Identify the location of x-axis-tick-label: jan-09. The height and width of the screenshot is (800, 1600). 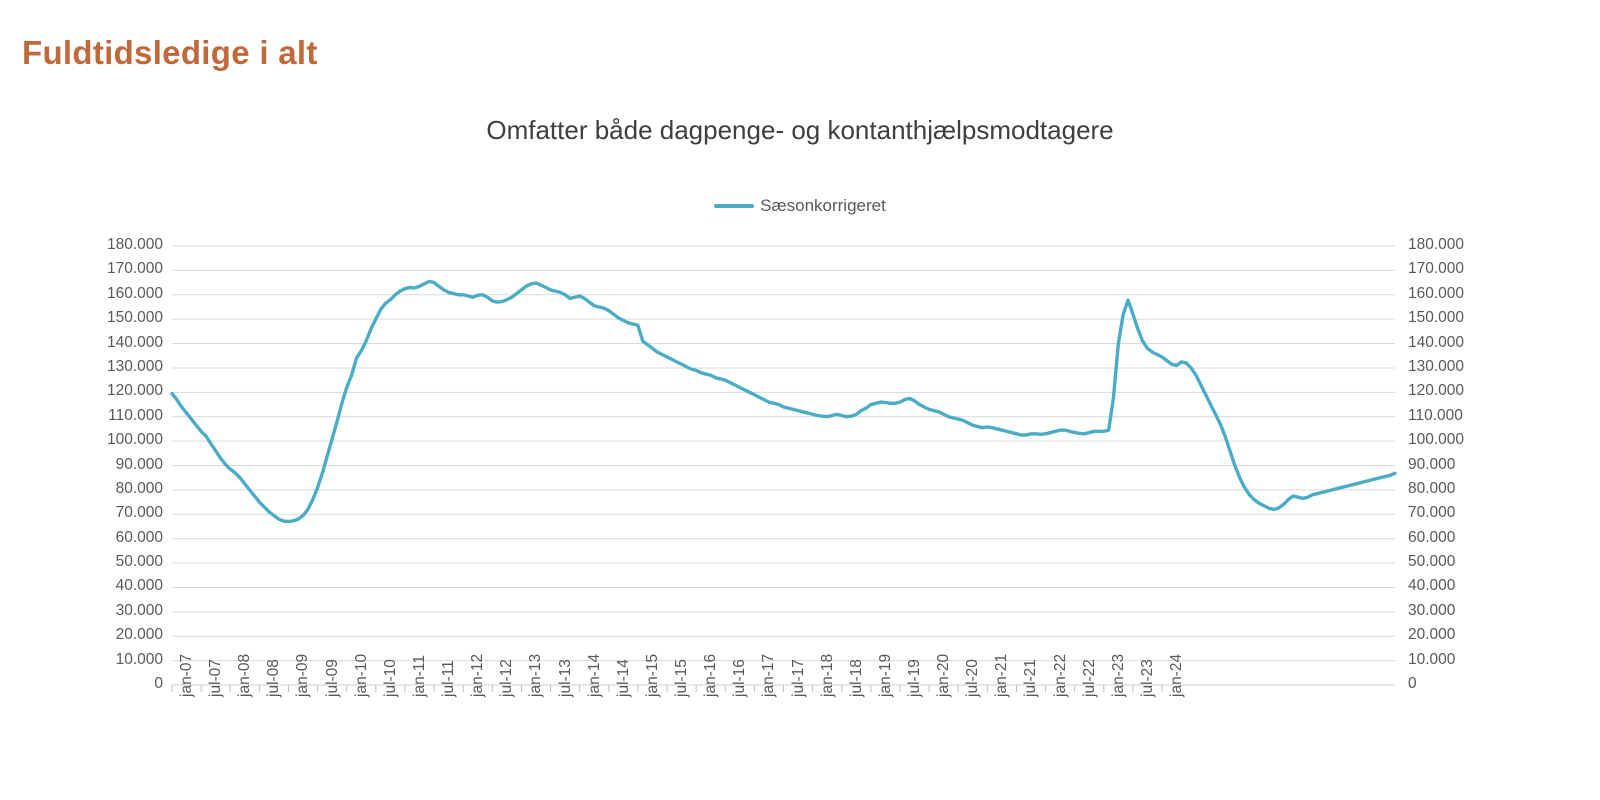
(303, 675).